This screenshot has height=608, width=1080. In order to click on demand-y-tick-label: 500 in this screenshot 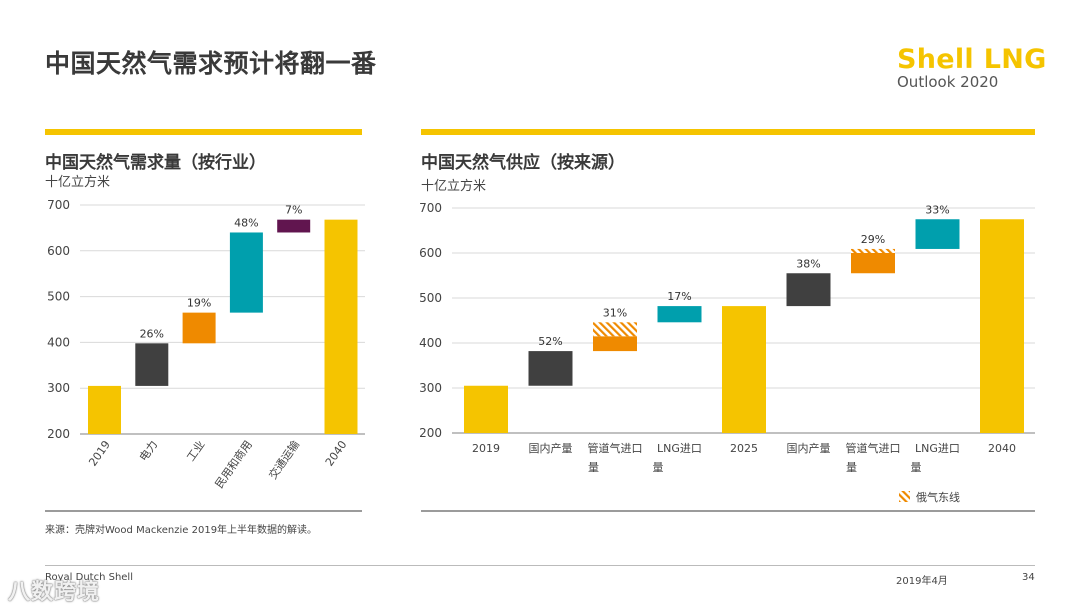, I will do `click(58, 297)`.